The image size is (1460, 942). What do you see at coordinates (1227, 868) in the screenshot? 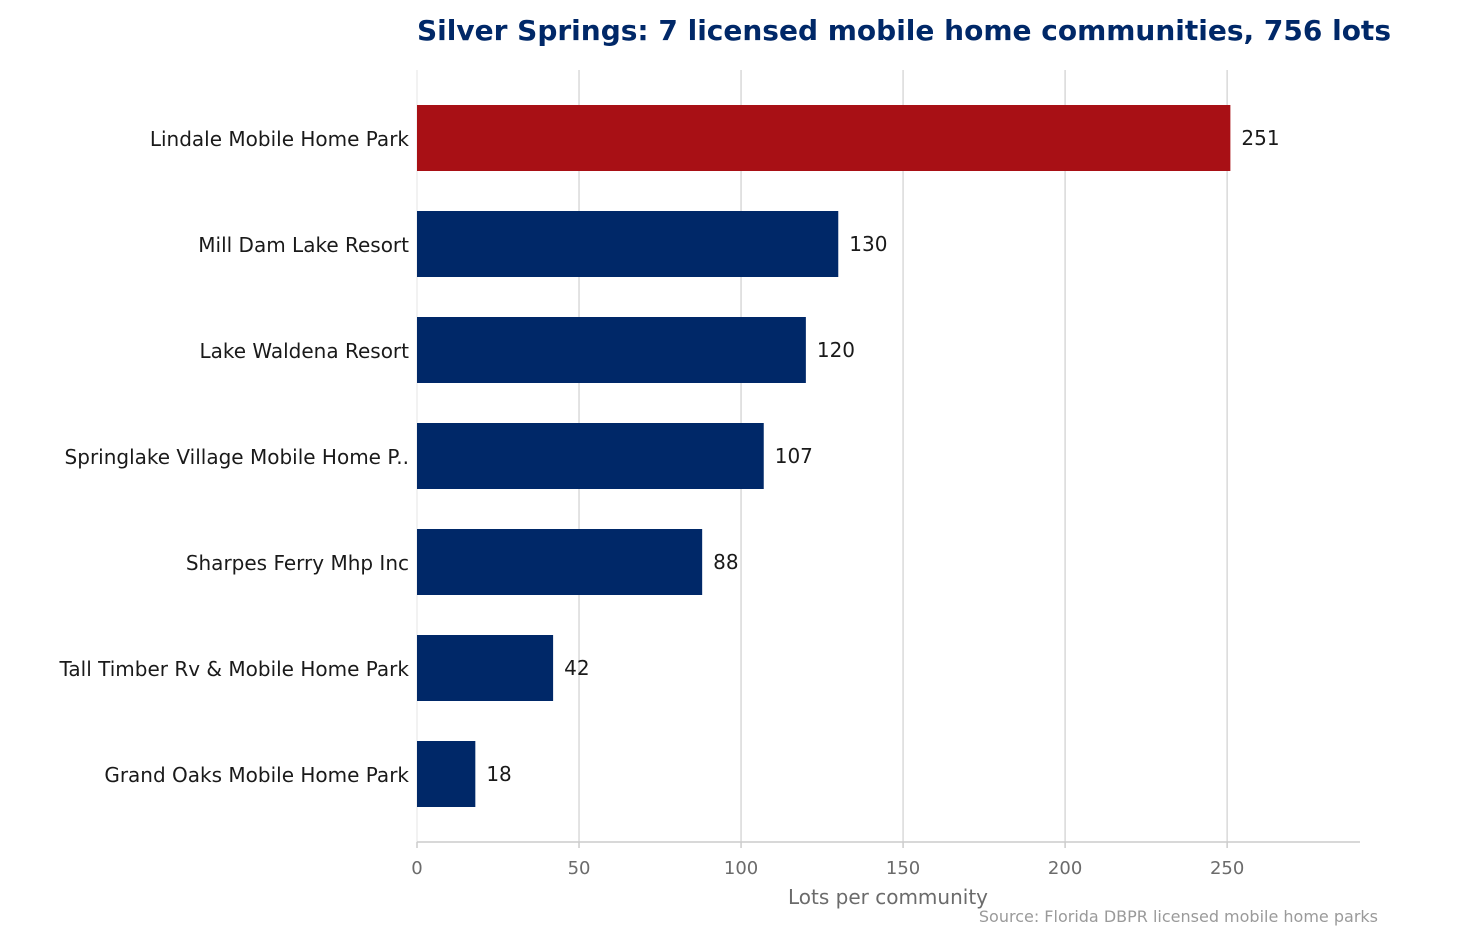
I see `x-tick-label: 250` at bounding box center [1227, 868].